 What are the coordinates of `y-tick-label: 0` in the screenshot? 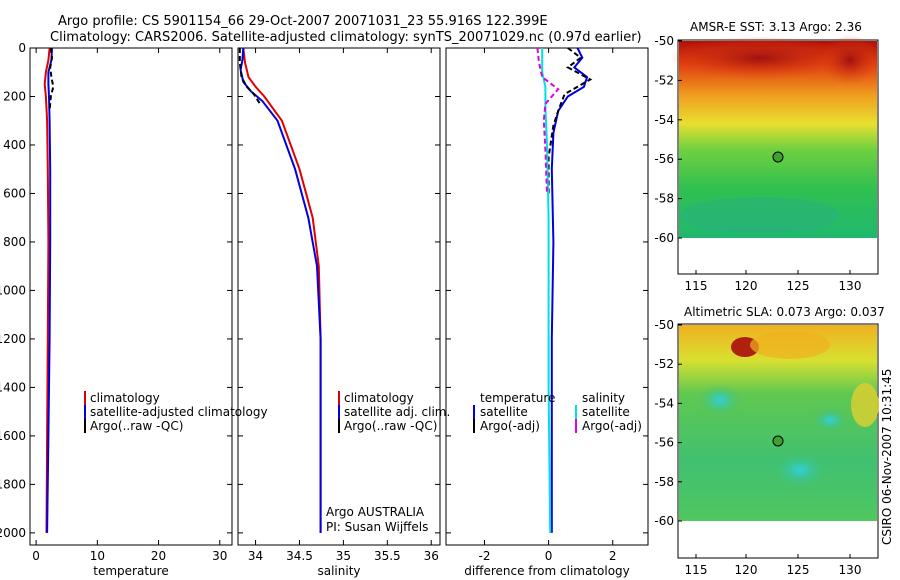 It's located at (22, 48).